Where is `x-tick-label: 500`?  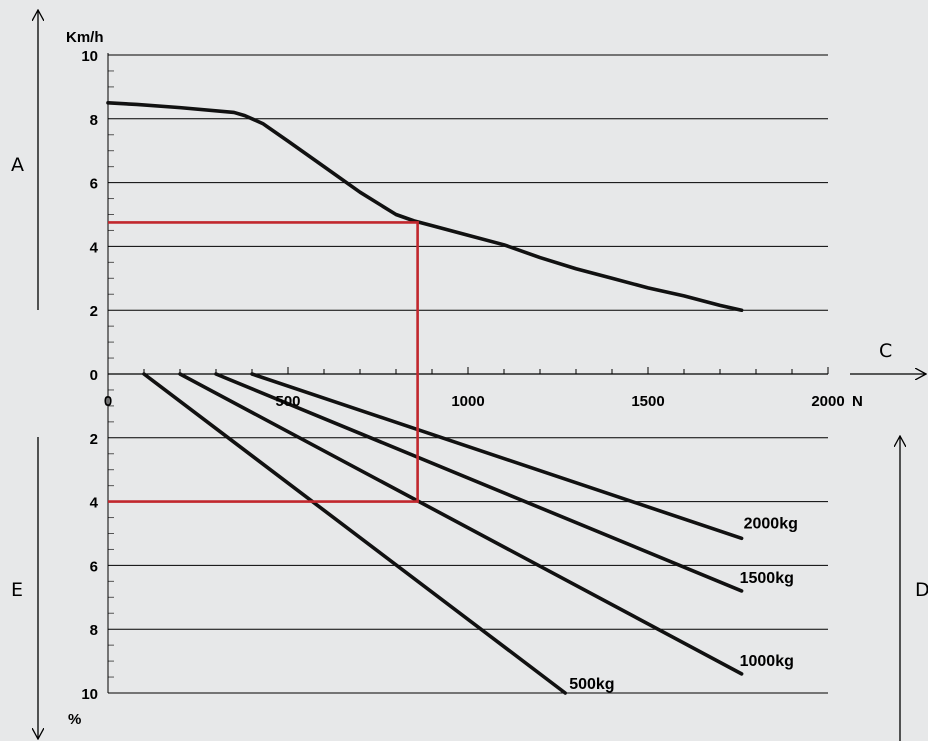 x-tick-label: 500 is located at coordinates (287, 401).